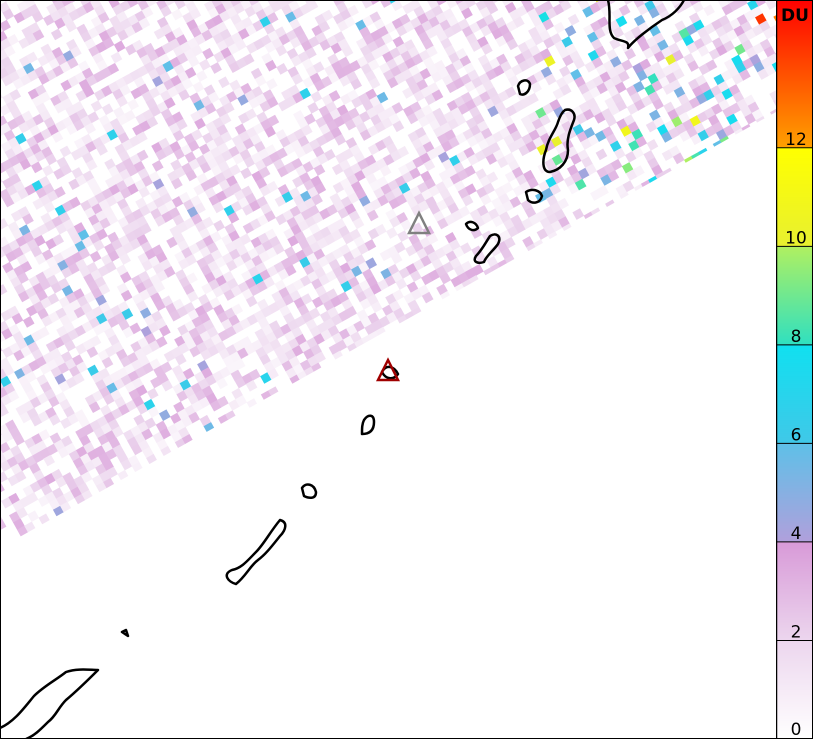 This screenshot has width=813, height=739. Describe the element at coordinates (309, 491) in the screenshot. I see `island-f` at that location.